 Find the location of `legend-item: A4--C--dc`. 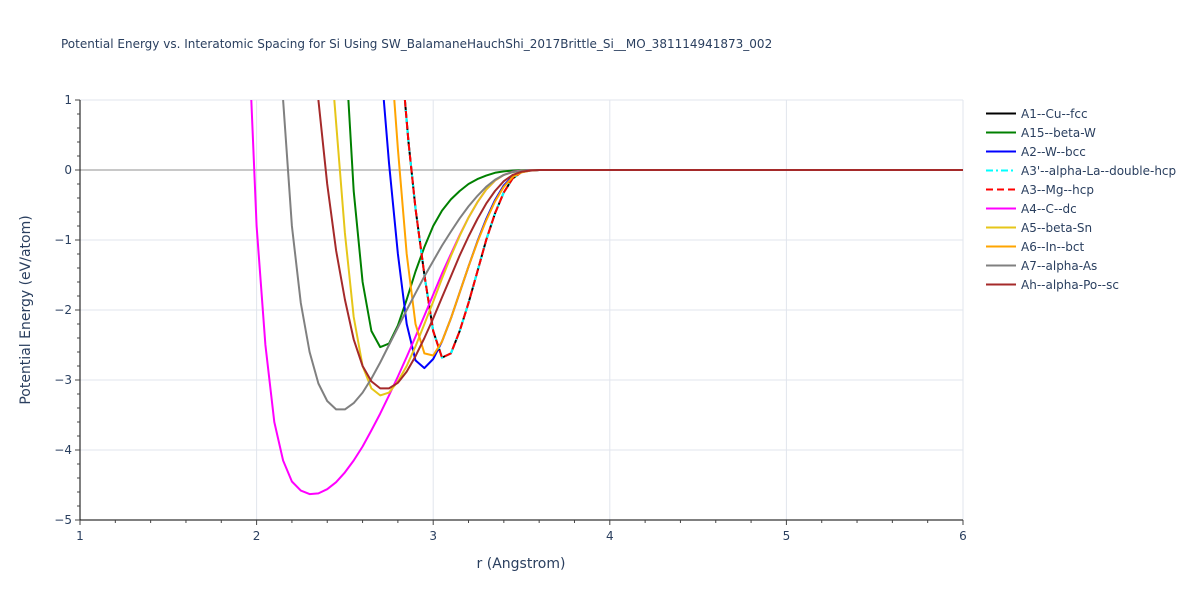

legend-item: A4--C--dc is located at coordinates (1081, 208).